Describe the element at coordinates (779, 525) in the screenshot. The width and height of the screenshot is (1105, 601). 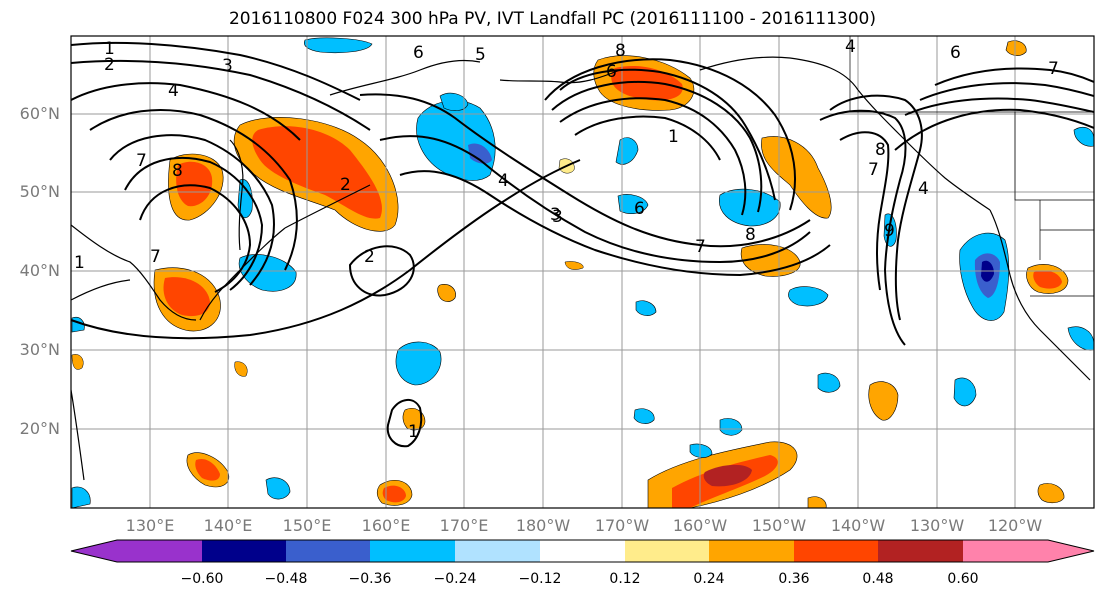
I see `lon-label: 150°W` at that location.